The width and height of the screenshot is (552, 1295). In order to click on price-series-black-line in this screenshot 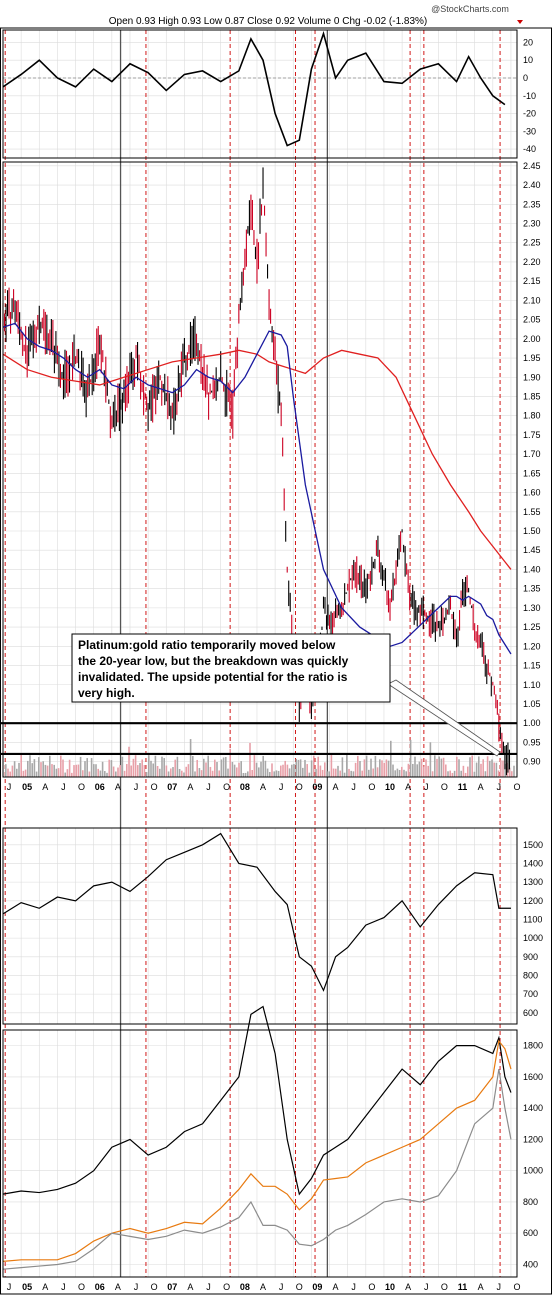, I will do `click(257, 1100)`.